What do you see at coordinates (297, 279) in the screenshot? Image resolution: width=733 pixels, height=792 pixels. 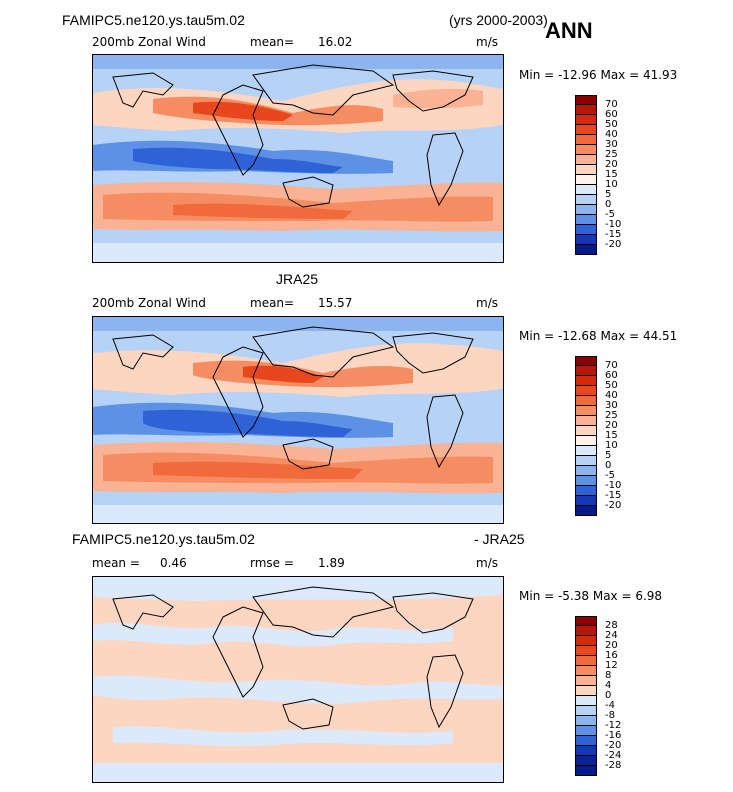 I see `panel2-title: JRA25` at bounding box center [297, 279].